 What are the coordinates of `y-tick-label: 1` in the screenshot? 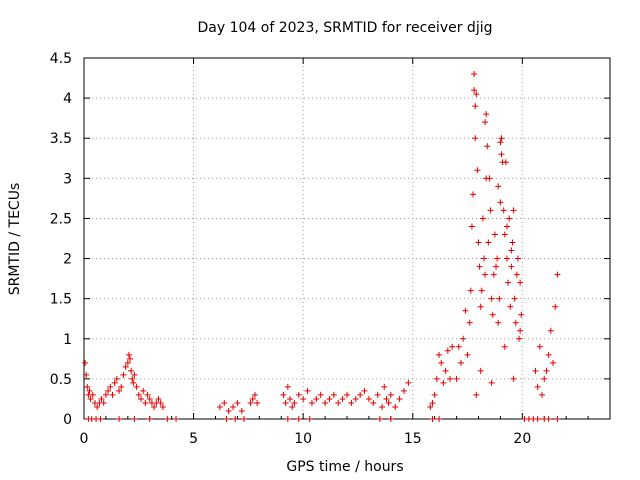 It's located at (67, 340).